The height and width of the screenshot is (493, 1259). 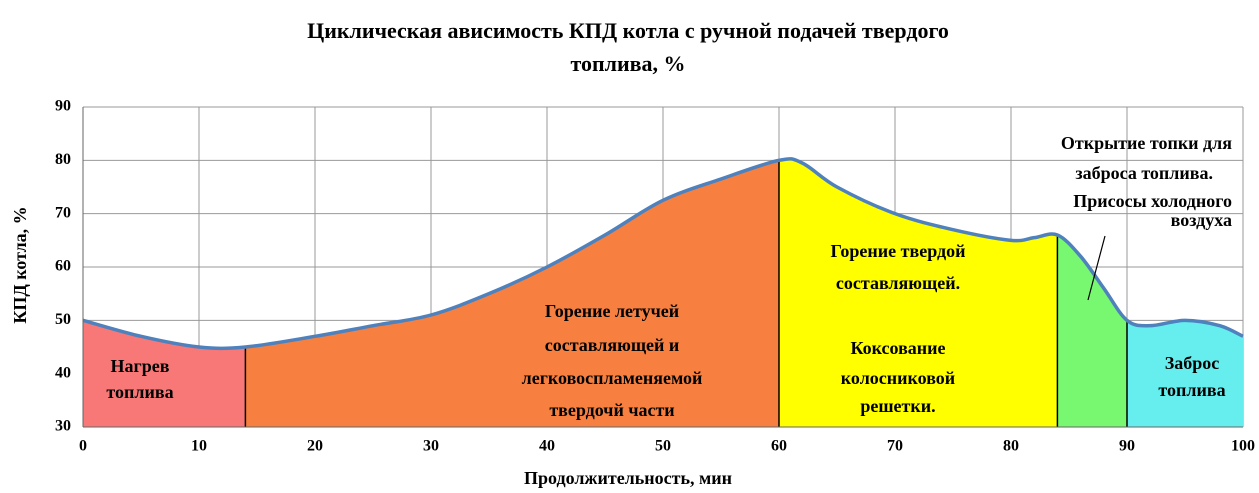 What do you see at coordinates (1192, 363) in the screenshot?
I see `region-label: Заброс` at bounding box center [1192, 363].